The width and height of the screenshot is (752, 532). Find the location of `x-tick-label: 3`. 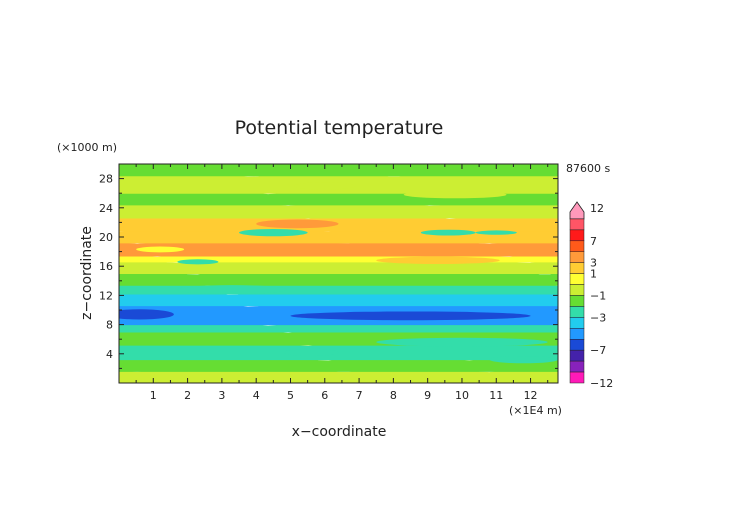

x-tick-label: 3 is located at coordinates (221, 395).